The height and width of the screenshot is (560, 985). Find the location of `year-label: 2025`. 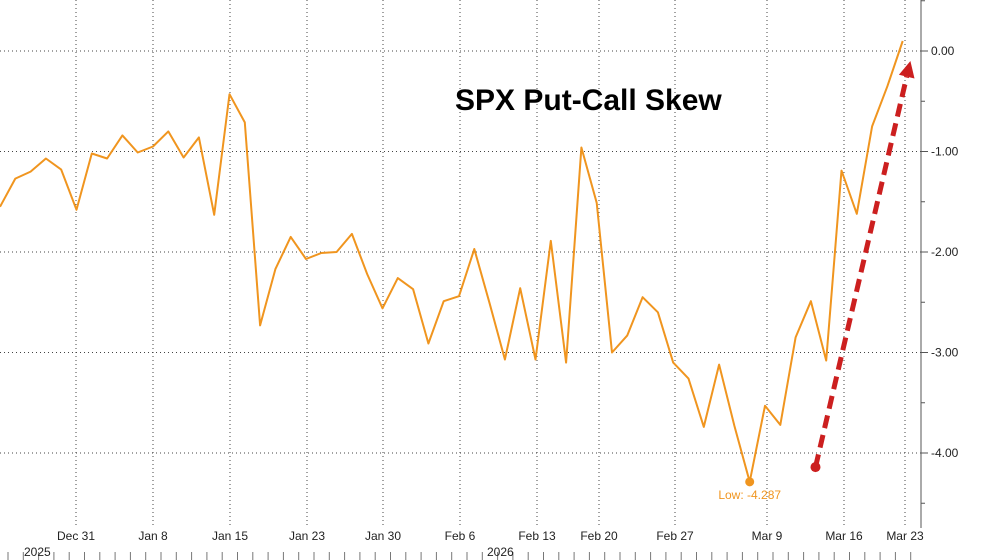

year-label: 2025 is located at coordinates (37, 552).